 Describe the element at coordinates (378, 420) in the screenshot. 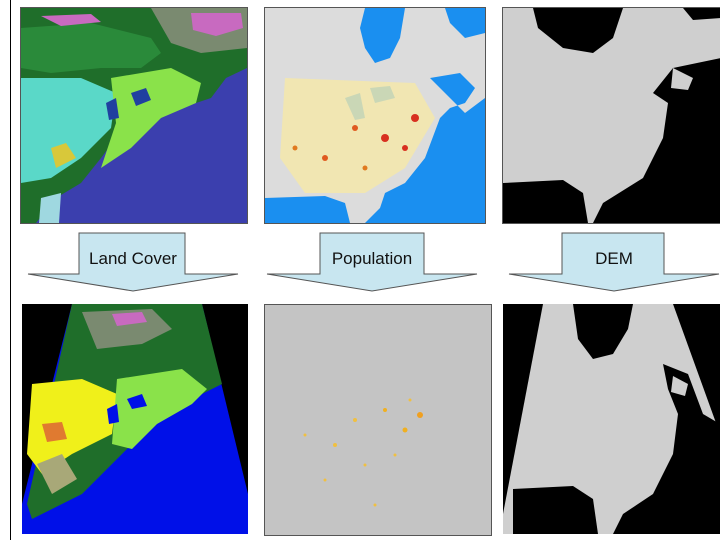

I see `population-reprojected-map` at that location.